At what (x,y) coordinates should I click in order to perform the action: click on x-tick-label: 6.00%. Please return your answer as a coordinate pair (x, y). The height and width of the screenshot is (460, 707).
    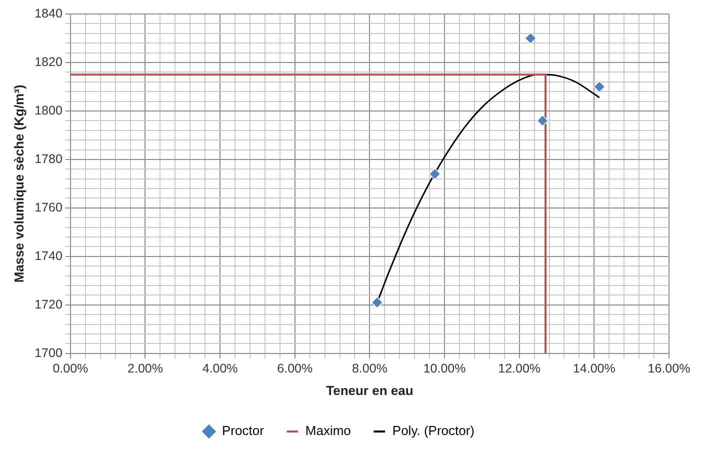
    Looking at the image, I should click on (295, 368).